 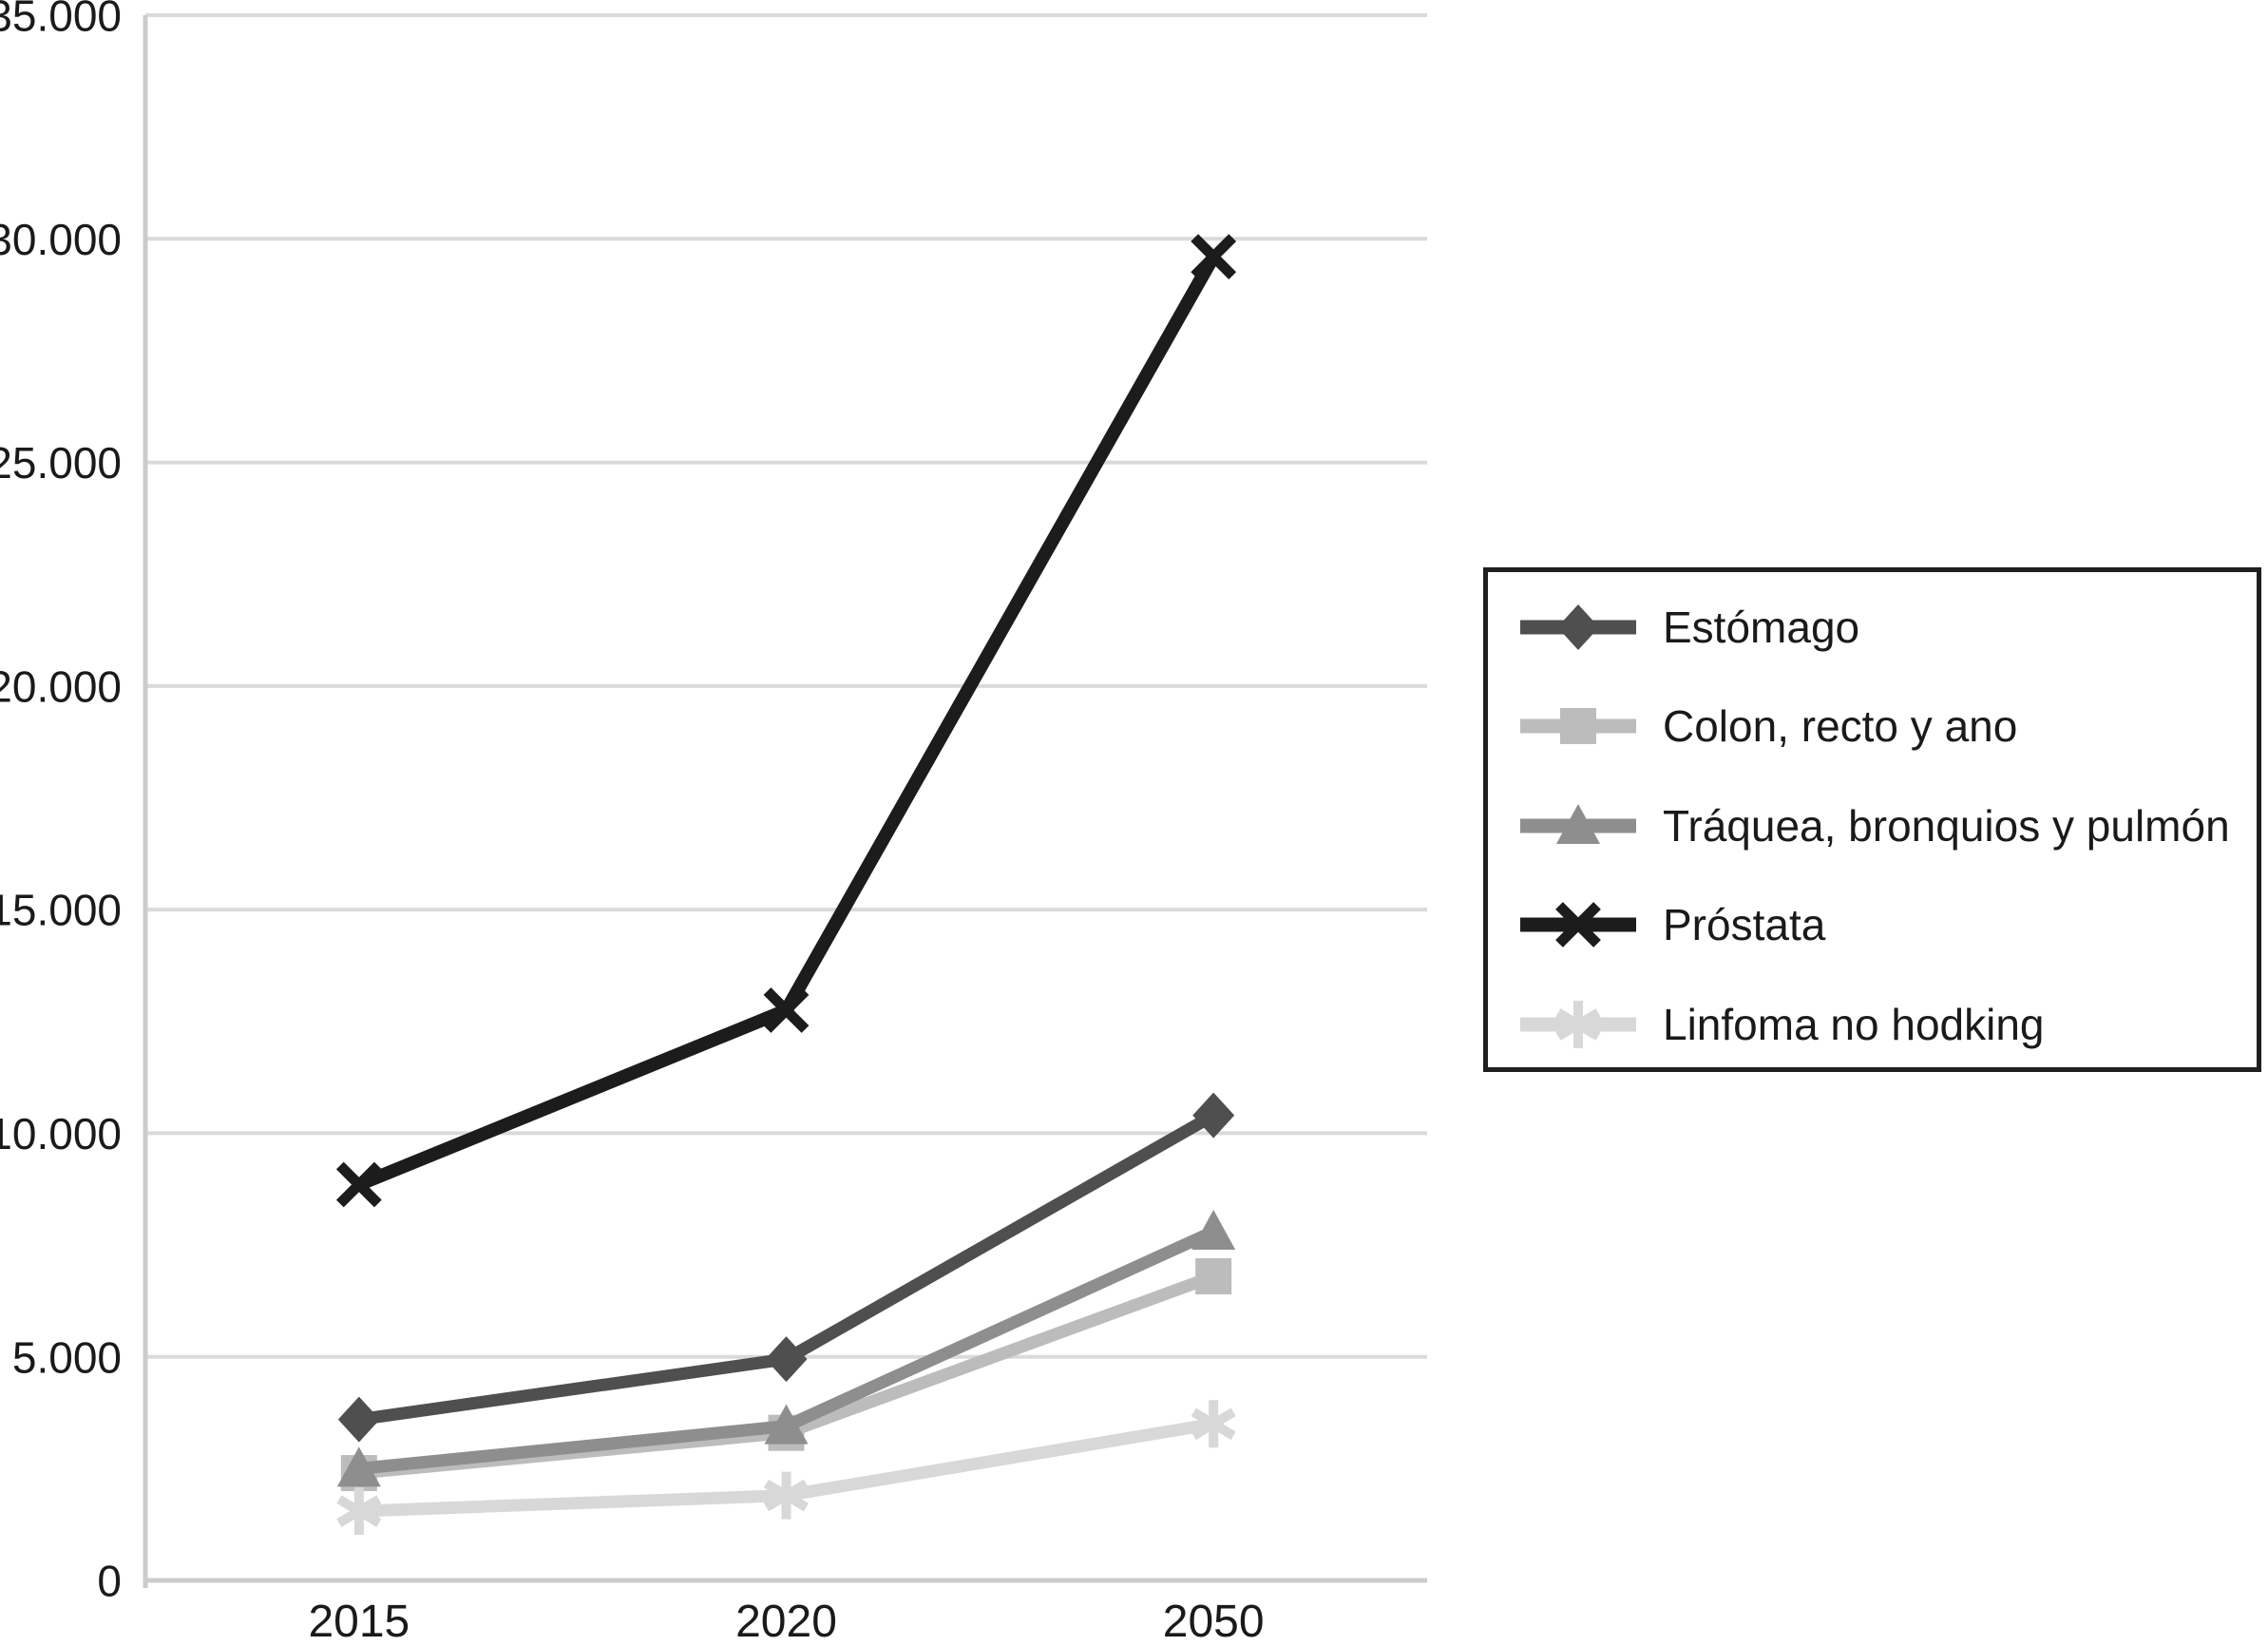 What do you see at coordinates (1883, 924) in the screenshot?
I see `legend-item-prostata: Próstata` at bounding box center [1883, 924].